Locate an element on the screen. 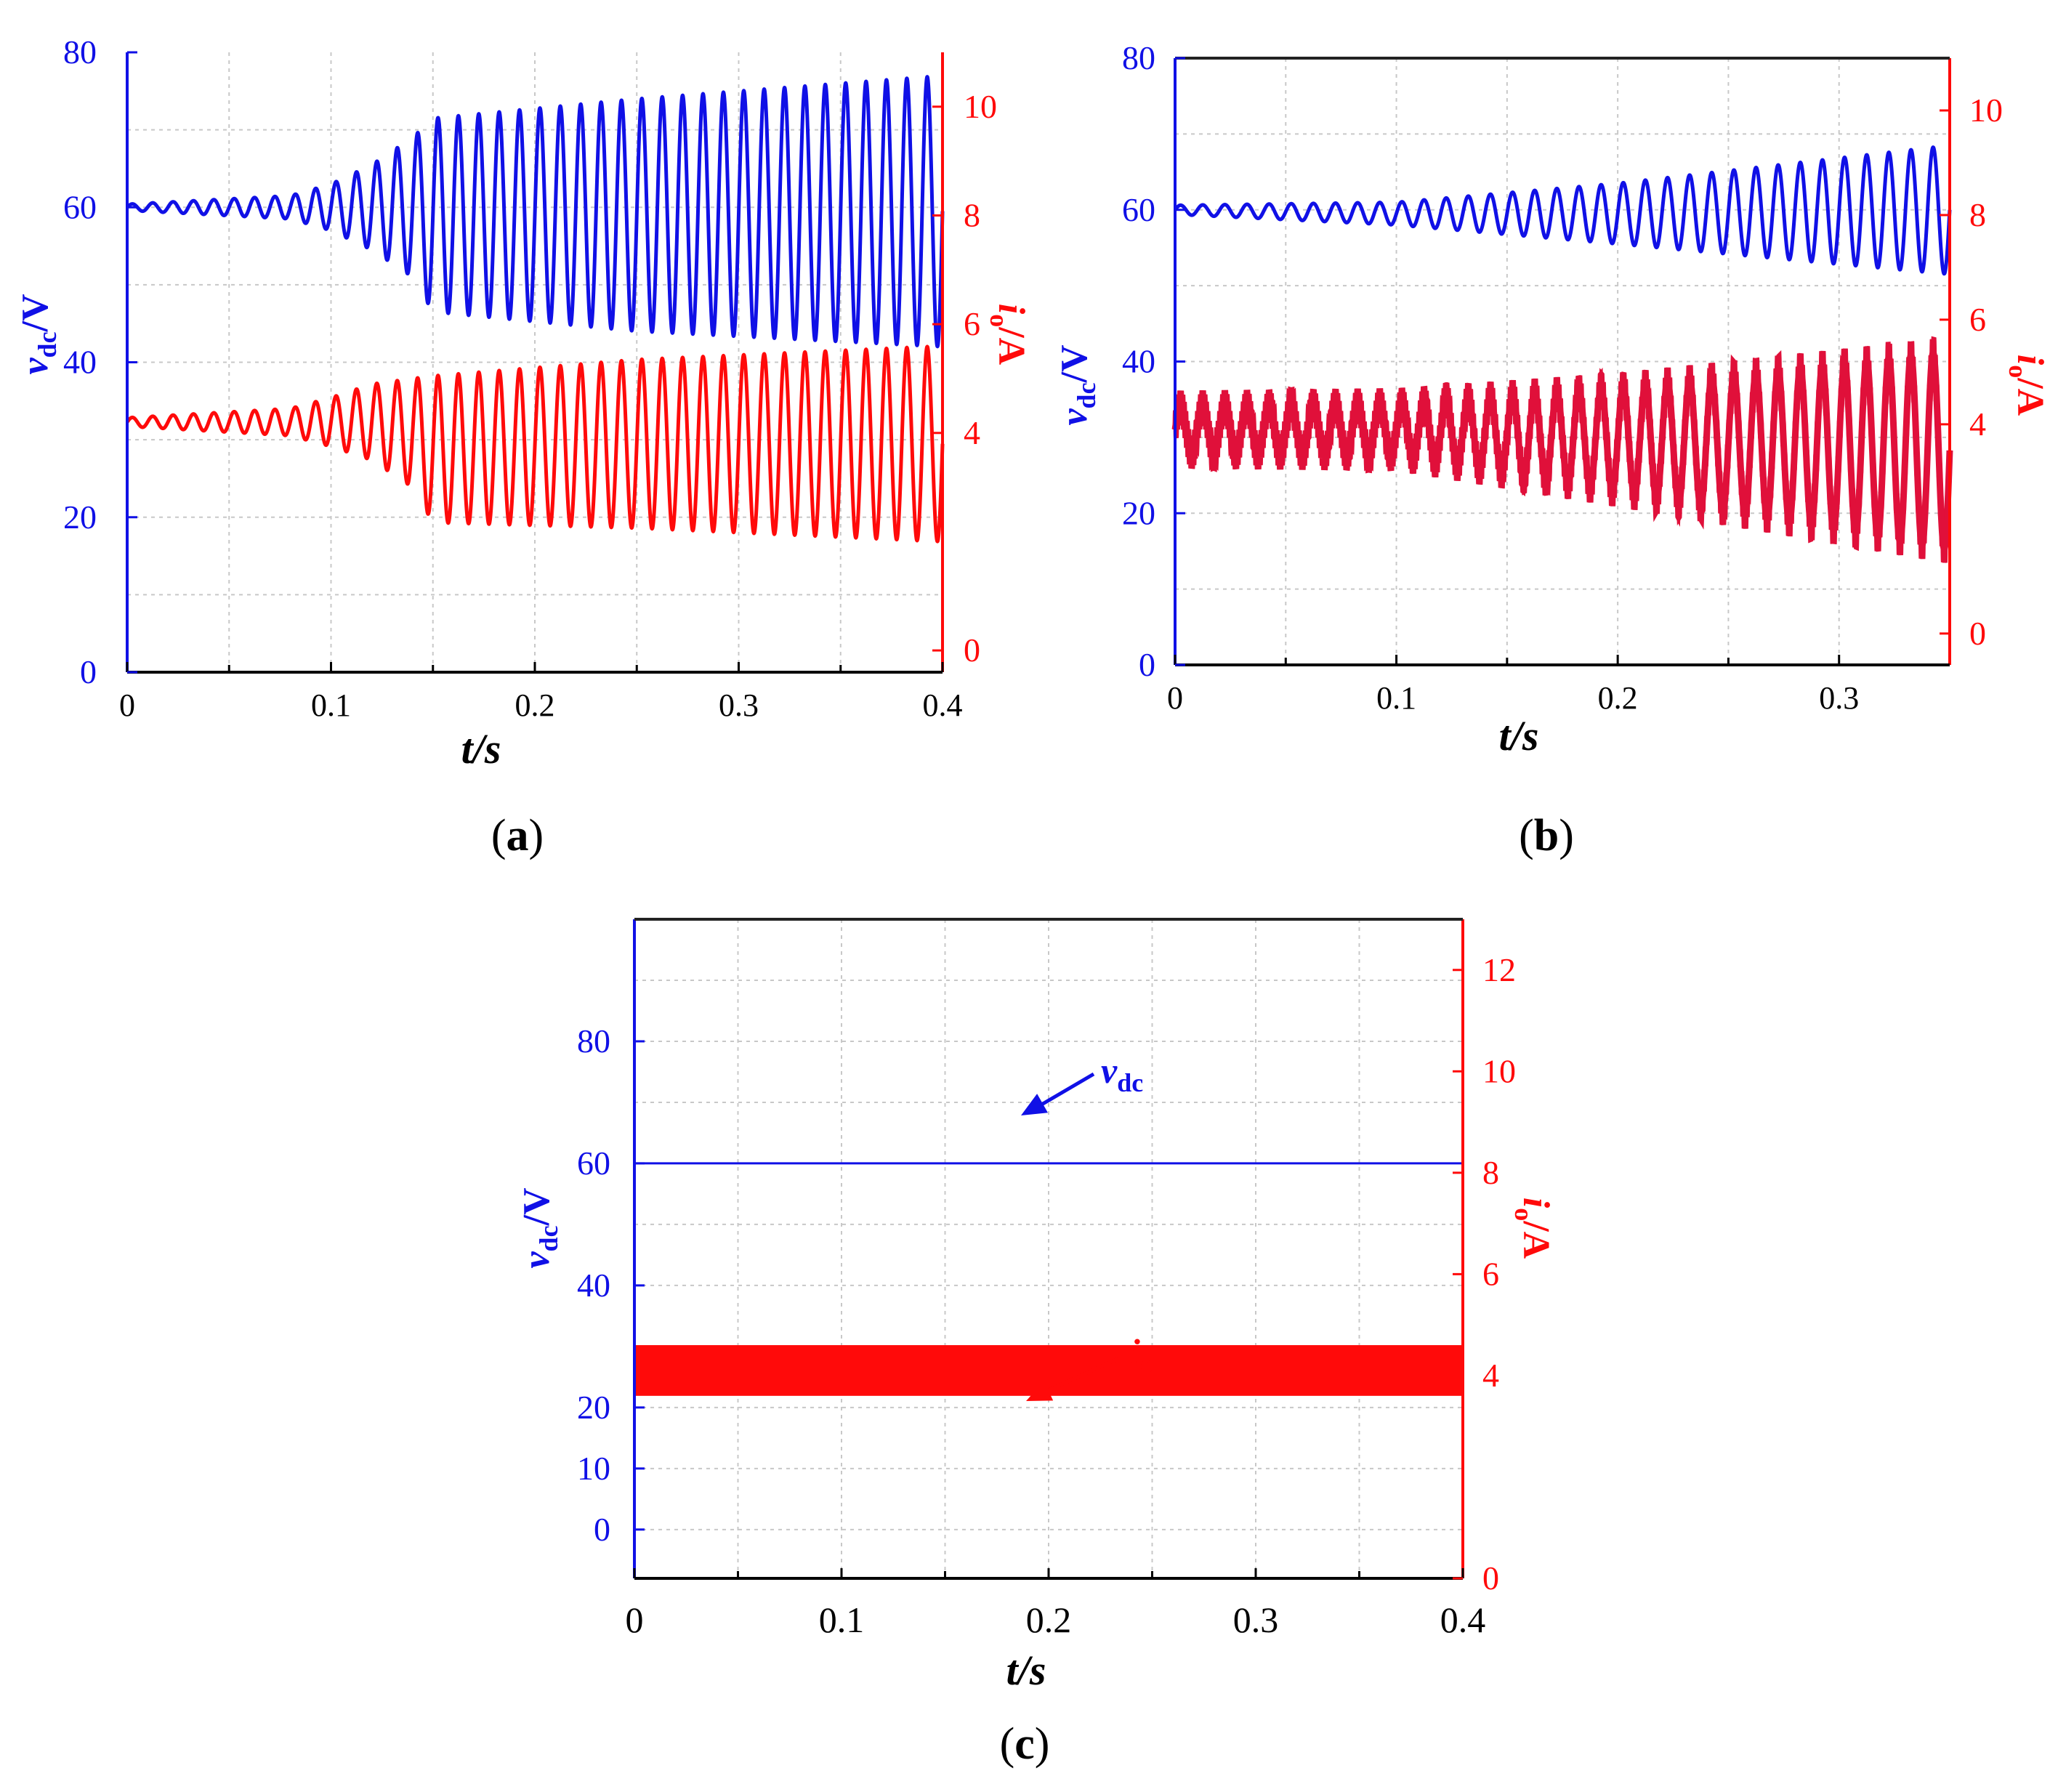  caption-b: (b) is located at coordinates (1546, 835).